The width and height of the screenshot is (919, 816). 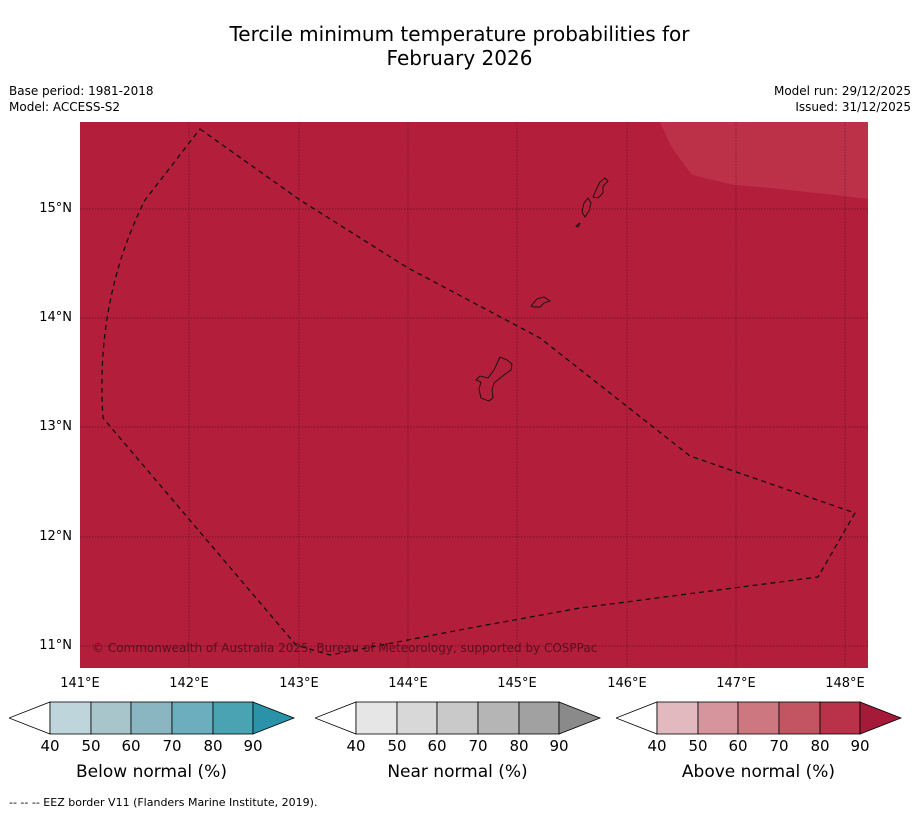 What do you see at coordinates (55, 536) in the screenshot?
I see `lat-label-12: 12°N` at bounding box center [55, 536].